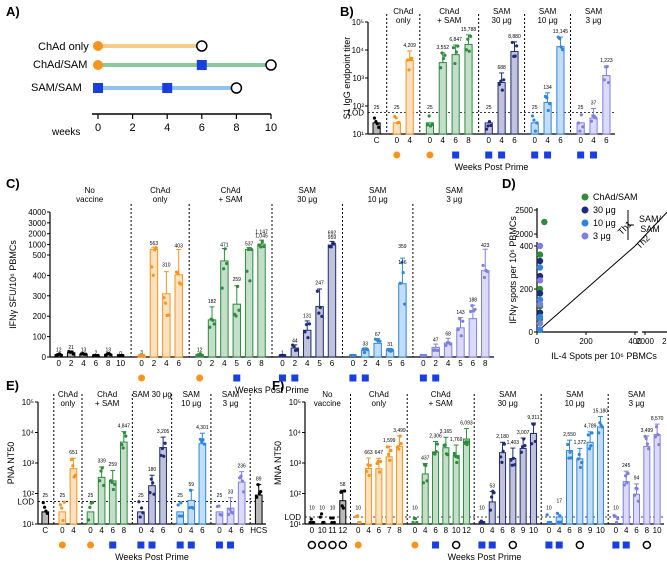  Describe the element at coordinates (231, 493) in the screenshot. I see `value-label: 33` at that location.